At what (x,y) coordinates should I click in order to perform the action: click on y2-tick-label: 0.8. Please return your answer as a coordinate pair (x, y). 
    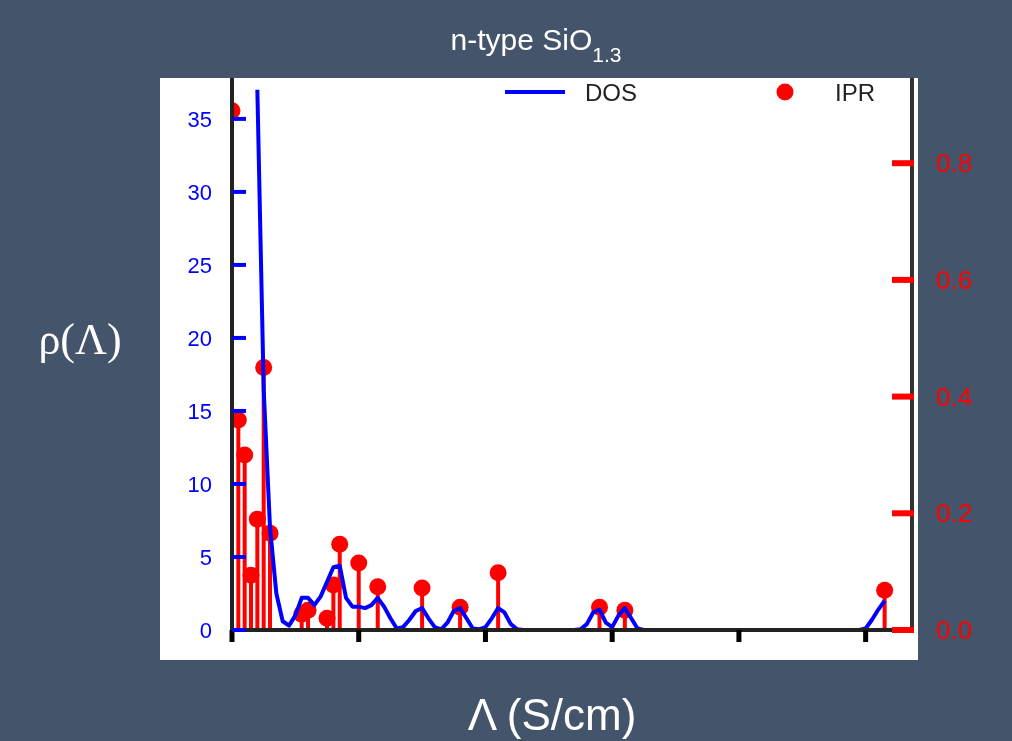
    Looking at the image, I should click on (954, 163).